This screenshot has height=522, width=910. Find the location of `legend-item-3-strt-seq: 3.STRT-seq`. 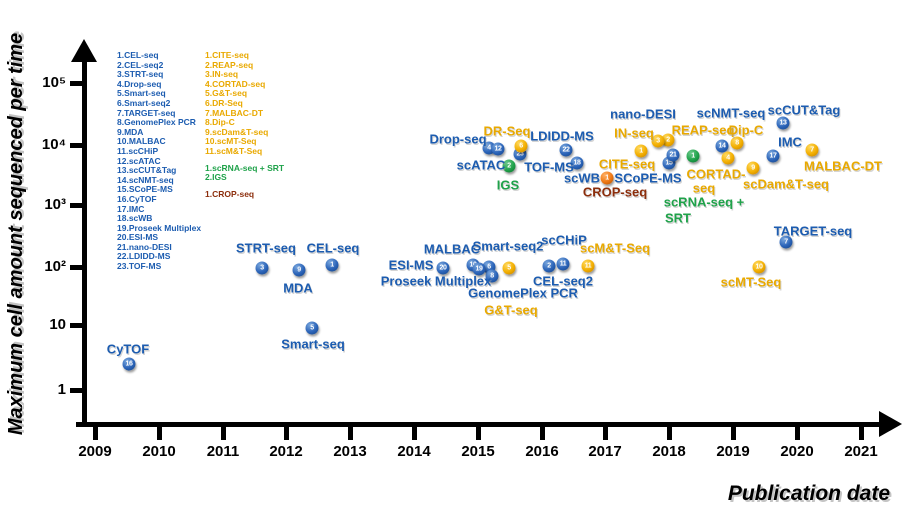

legend-item-3-strt-seq: 3.STRT-seq is located at coordinates (140, 74).